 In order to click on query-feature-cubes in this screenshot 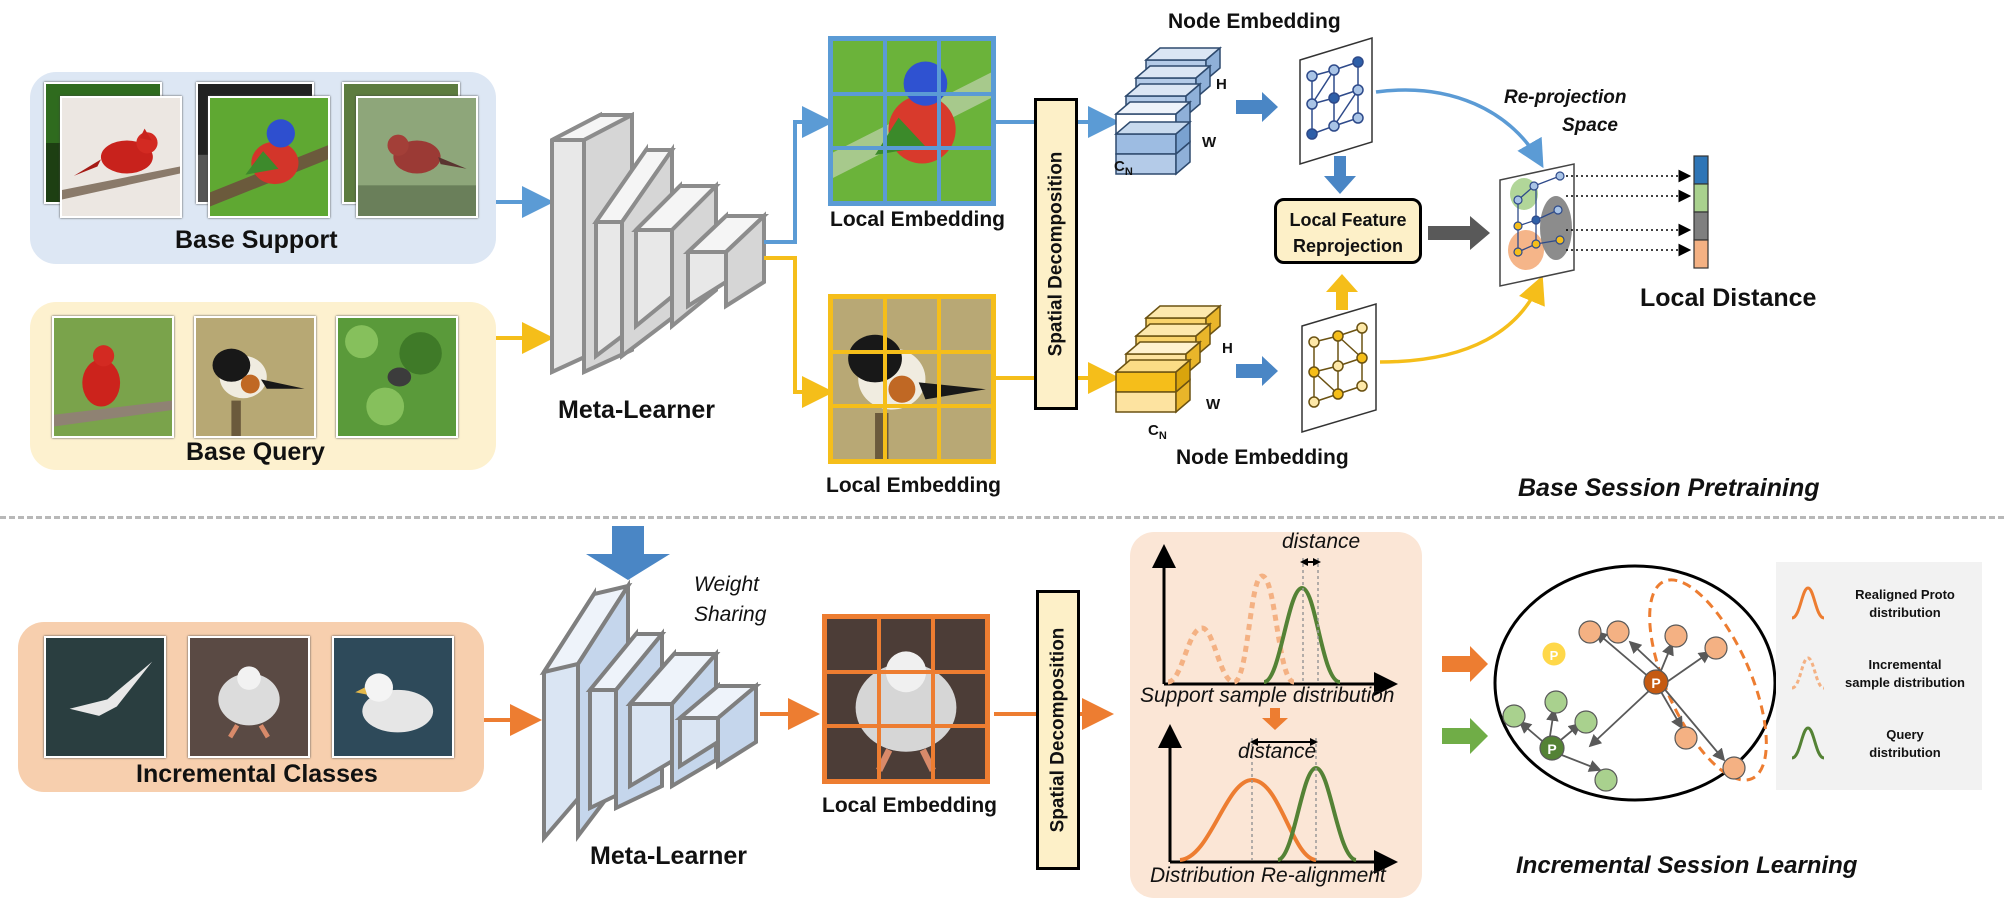, I will do `click(1168, 359)`.